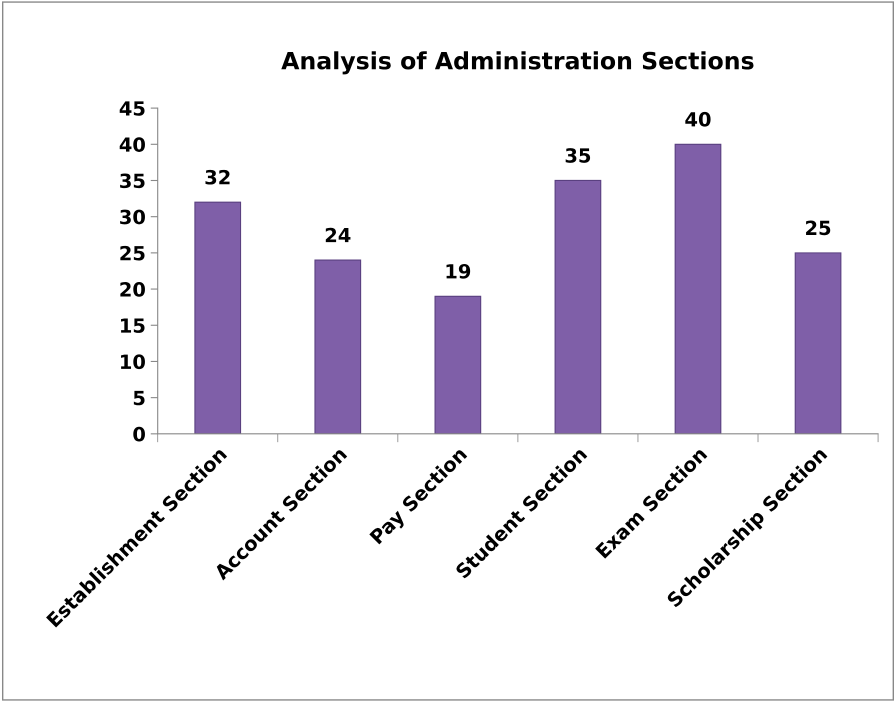  I want to click on chart-title: Analysis of Administration Sections, so click(517, 62).